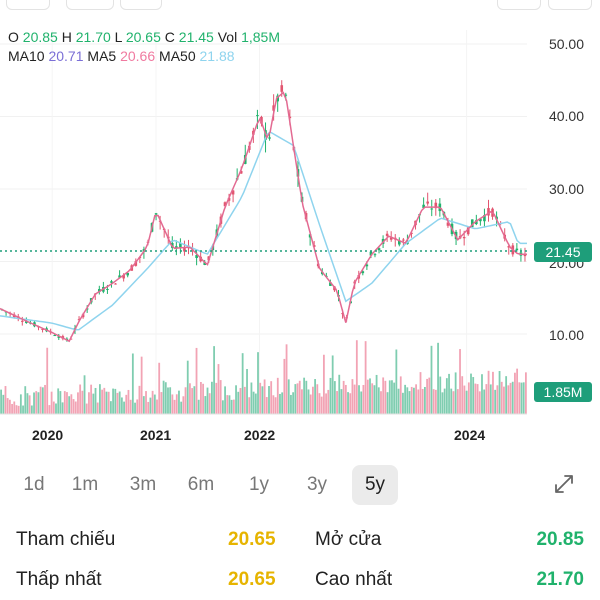  What do you see at coordinates (566, 335) in the screenshot?
I see `y-tick-10: 10.00` at bounding box center [566, 335].